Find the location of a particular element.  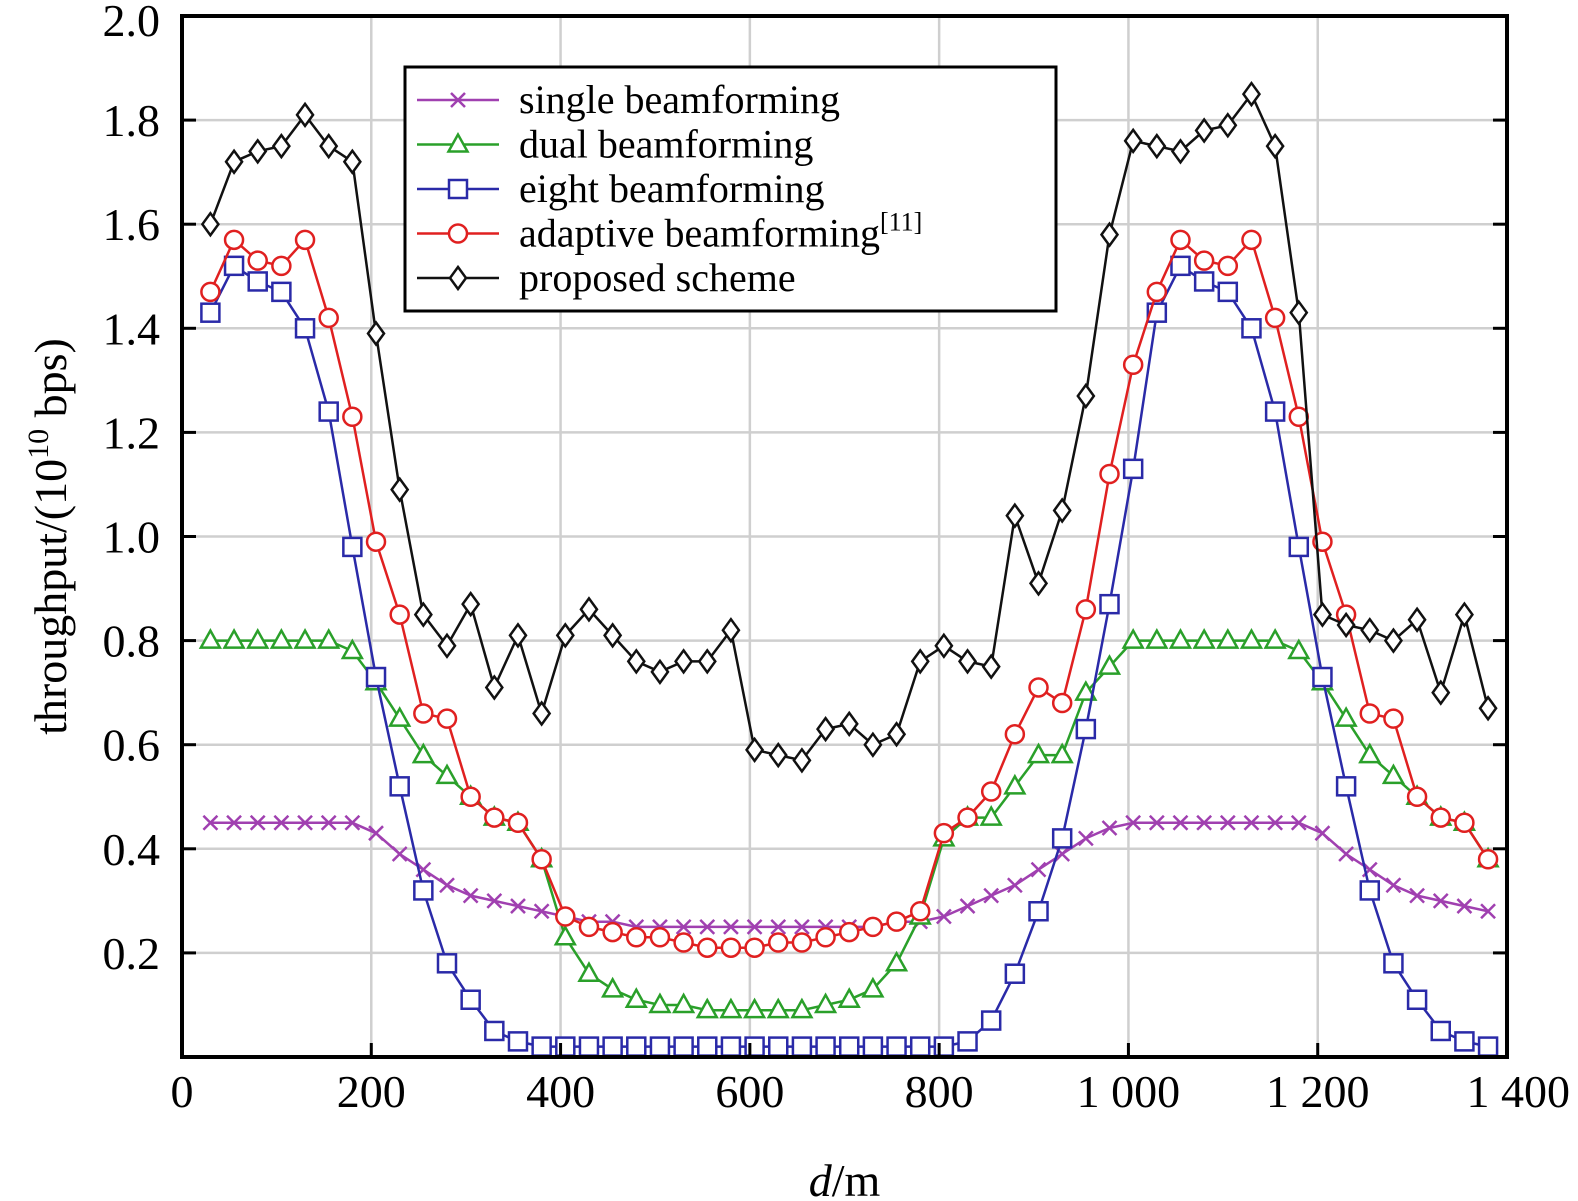

x-tick-label-4: 800 is located at coordinates (939, 1091).